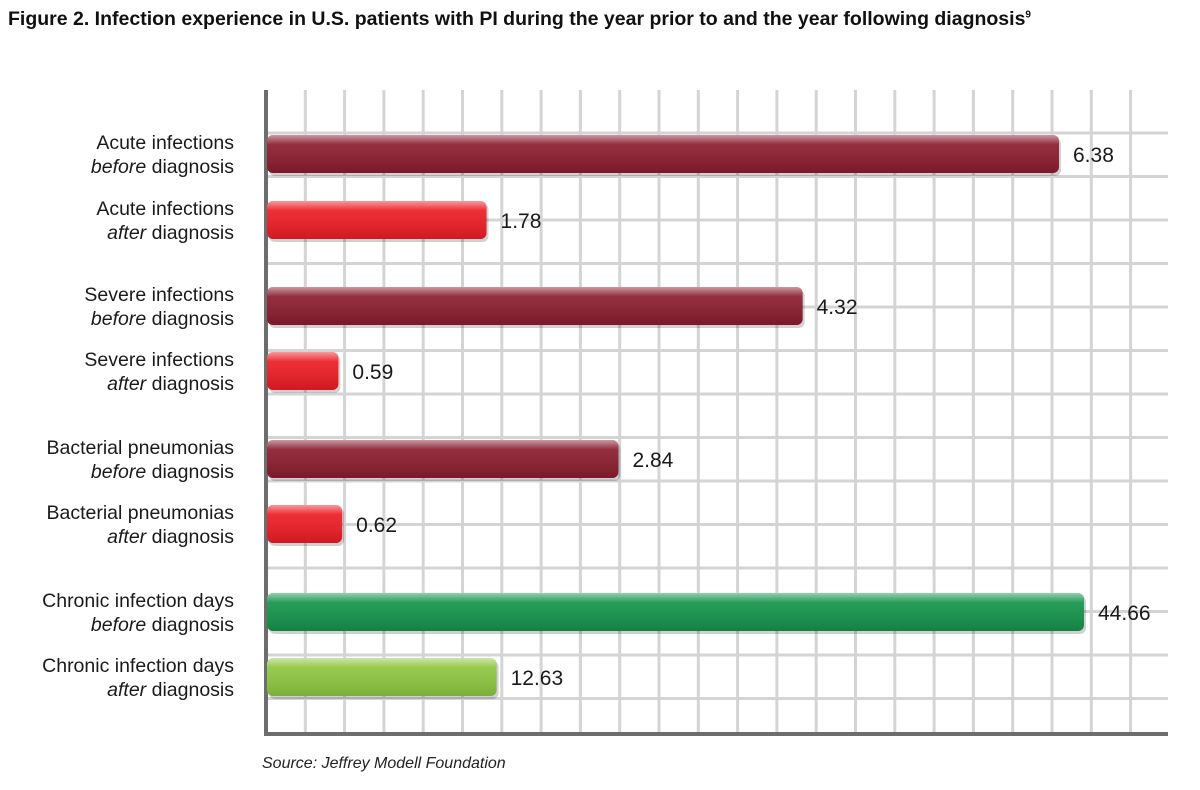 This screenshot has height=790, width=1200. What do you see at coordinates (376, 525) in the screenshot?
I see `value-label-5: 0.62` at bounding box center [376, 525].